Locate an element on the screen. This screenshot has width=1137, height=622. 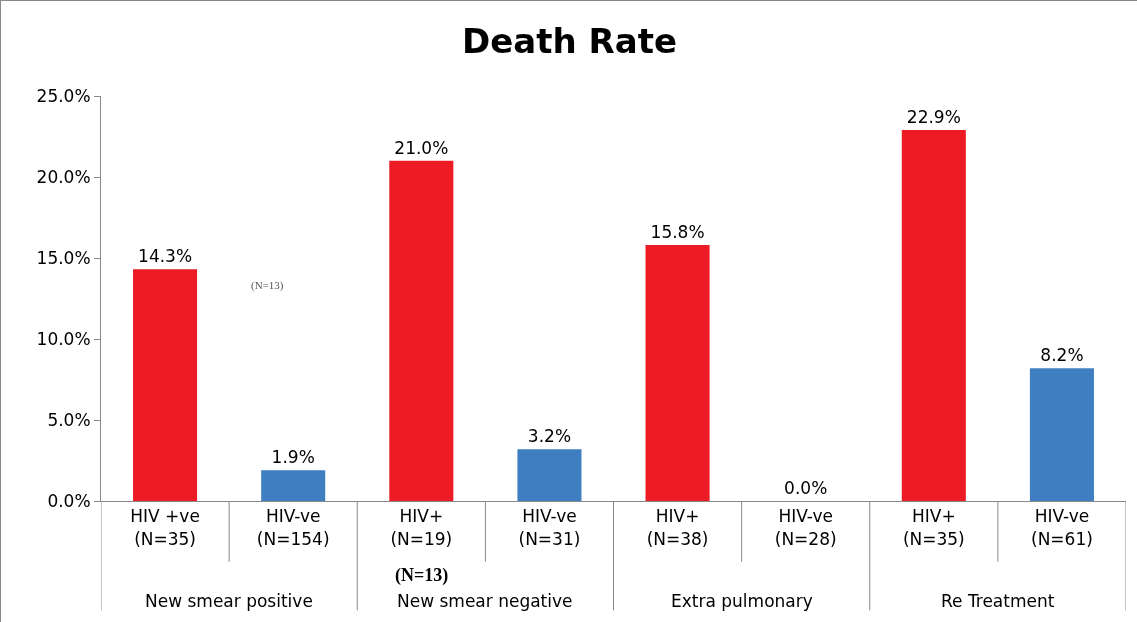
data-label: 14.3% is located at coordinates (165, 256).